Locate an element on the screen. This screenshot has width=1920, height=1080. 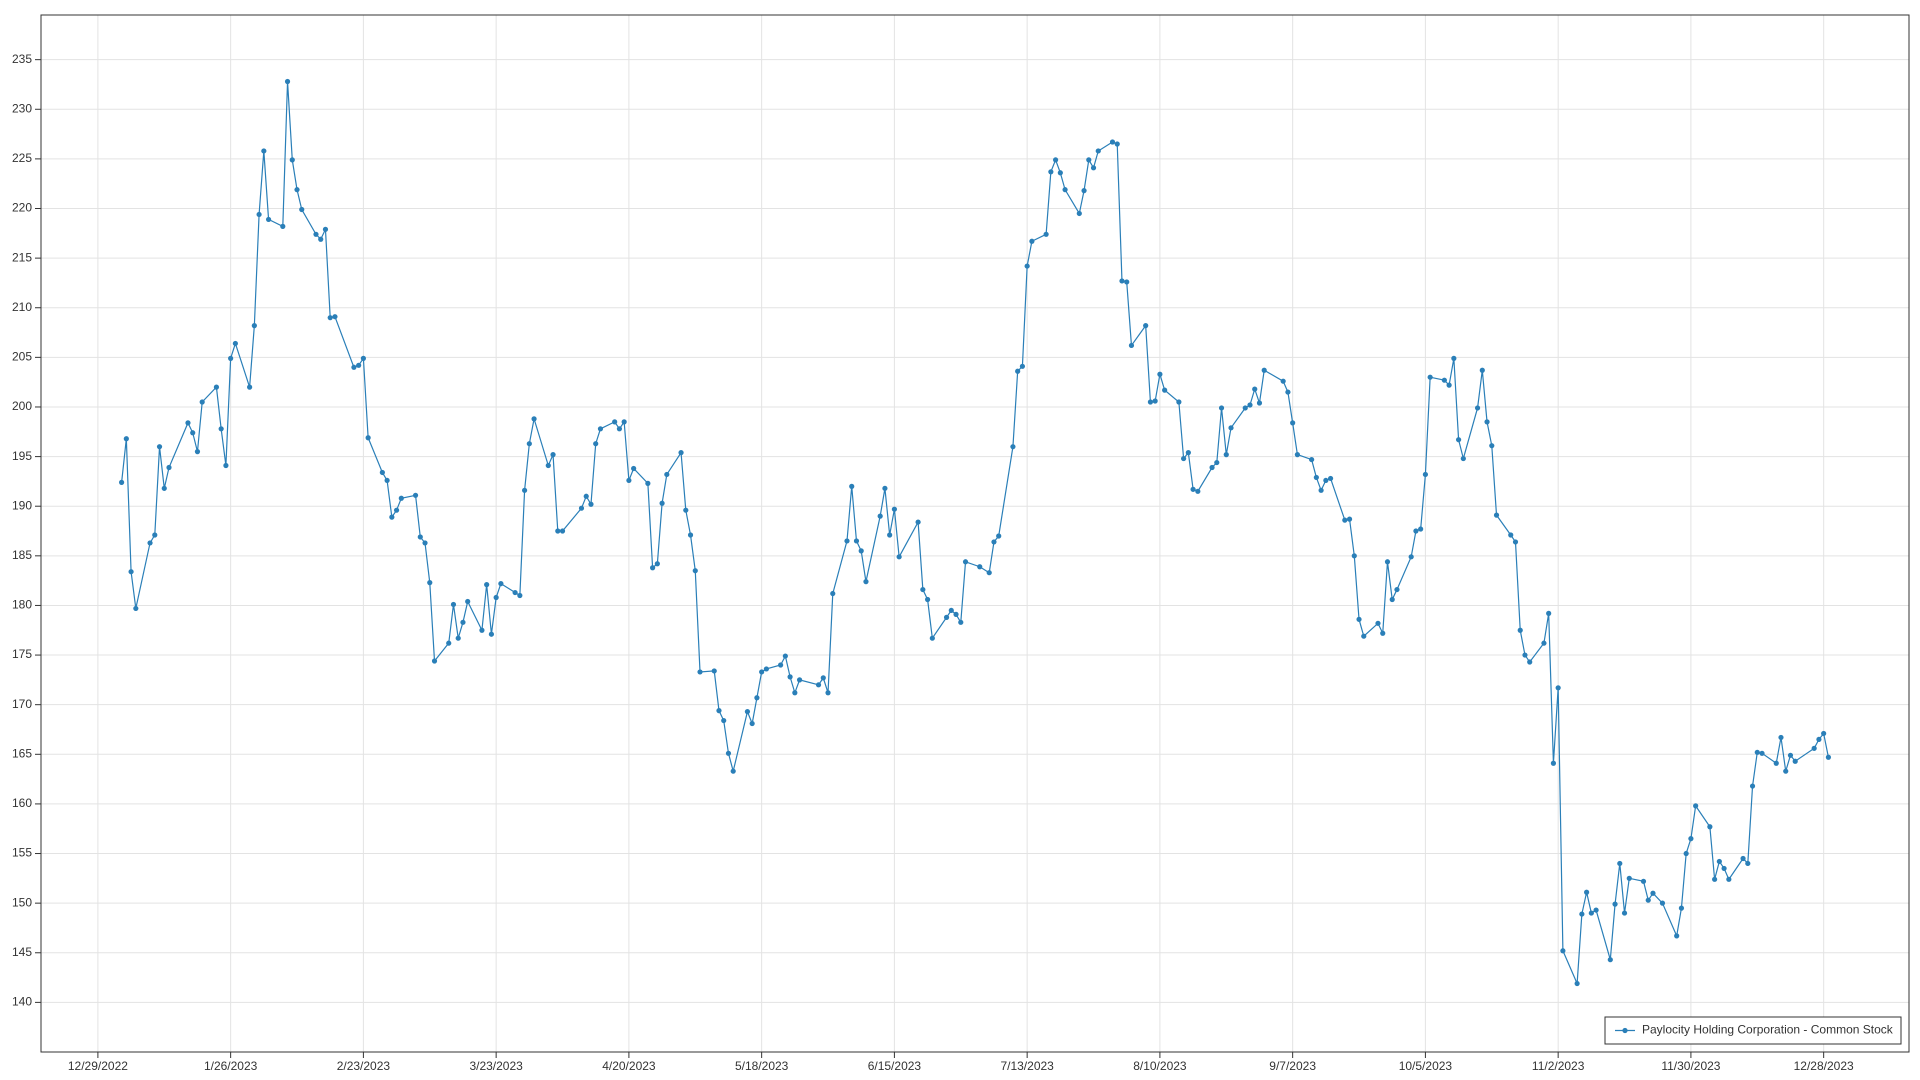
y-tick-label: 150 is located at coordinates (22, 902).